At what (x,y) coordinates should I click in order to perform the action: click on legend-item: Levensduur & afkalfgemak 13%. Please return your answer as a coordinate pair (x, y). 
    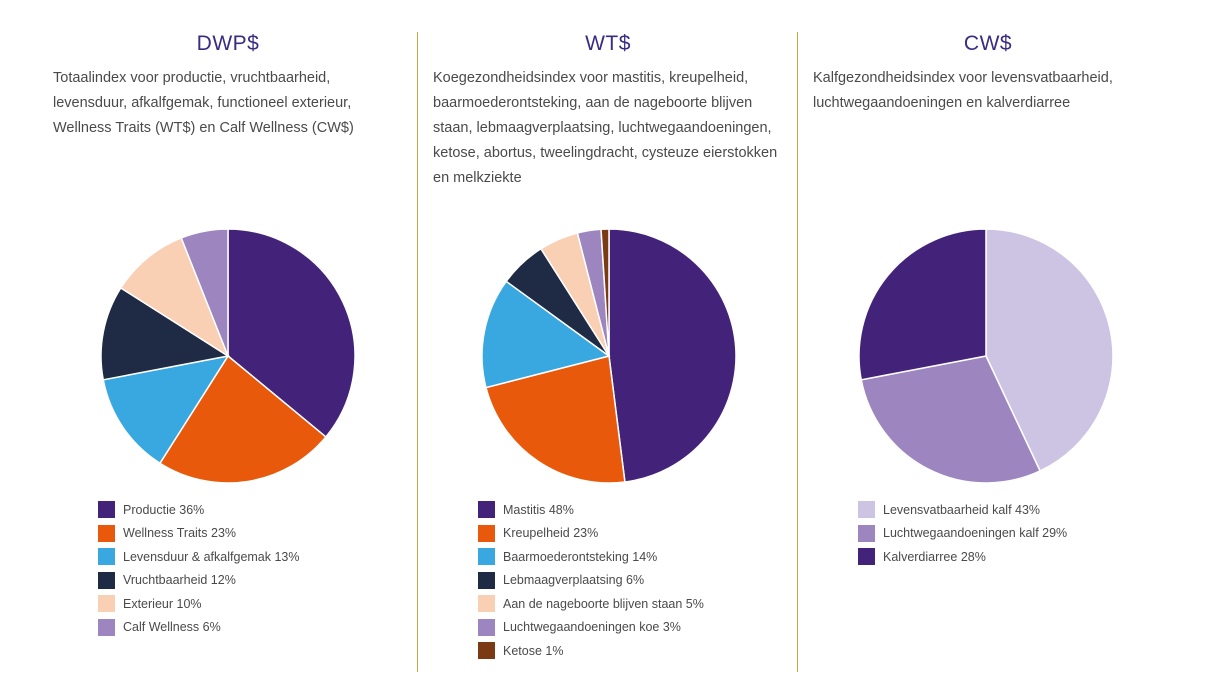
    Looking at the image, I should click on (199, 557).